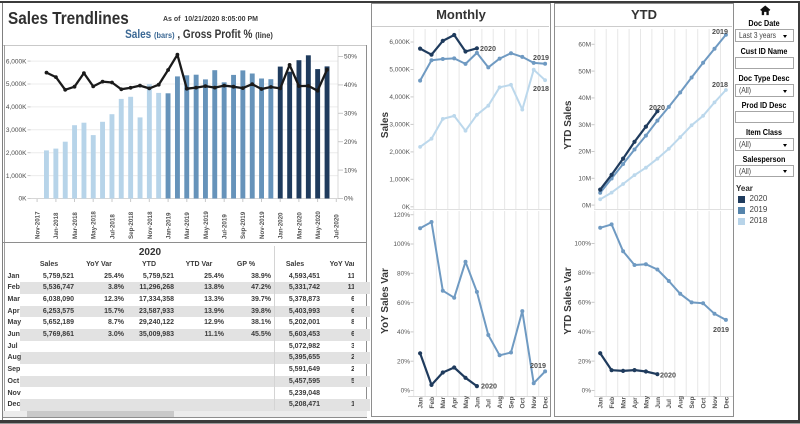  What do you see at coordinates (150, 225) in the screenshot?
I see `svg-text: Nov-2018` at bounding box center [150, 225].